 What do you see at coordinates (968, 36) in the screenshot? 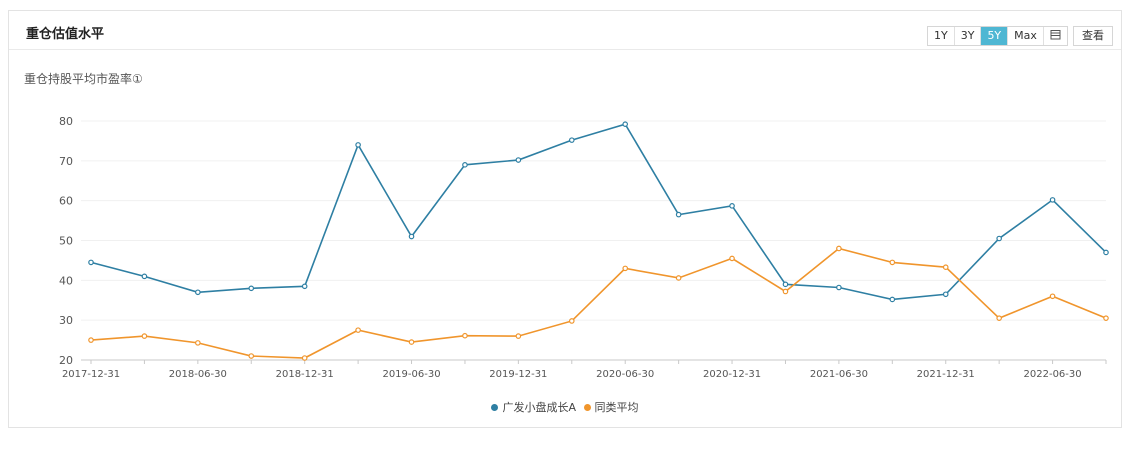
I see `range-3y-button: 3Y` at bounding box center [968, 36].